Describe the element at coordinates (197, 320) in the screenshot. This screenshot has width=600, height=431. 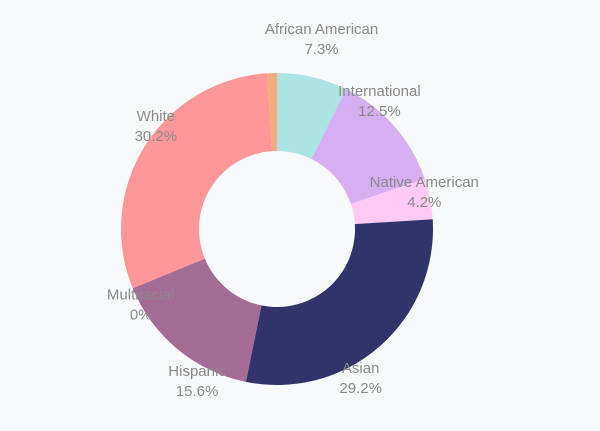
I see `slice-hispanic` at that location.